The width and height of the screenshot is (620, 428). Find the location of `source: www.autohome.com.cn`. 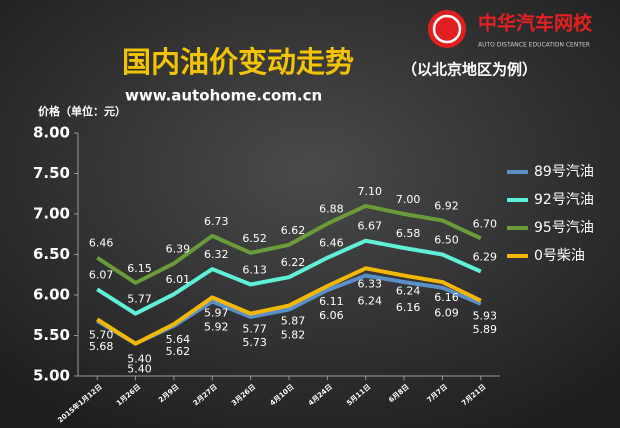

source: www.autohome.com.cn is located at coordinates (223, 96).